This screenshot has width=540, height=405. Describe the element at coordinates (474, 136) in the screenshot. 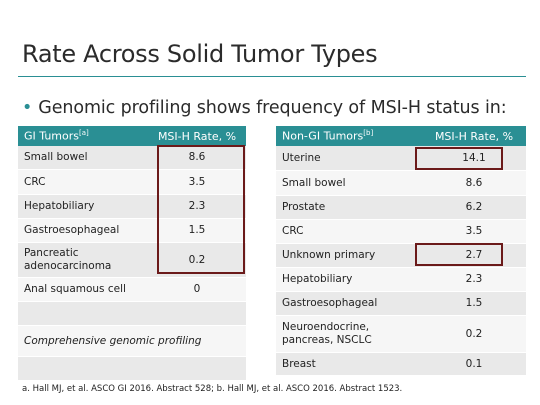

I see `nongi-header-rate: MSI-H Rate, %` at that location.